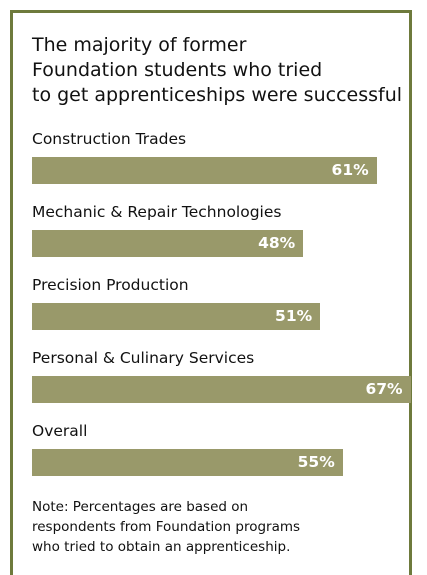 Image resolution: width=427 pixels, height=575 pixels. I want to click on value-label: 55%, so click(316, 462).